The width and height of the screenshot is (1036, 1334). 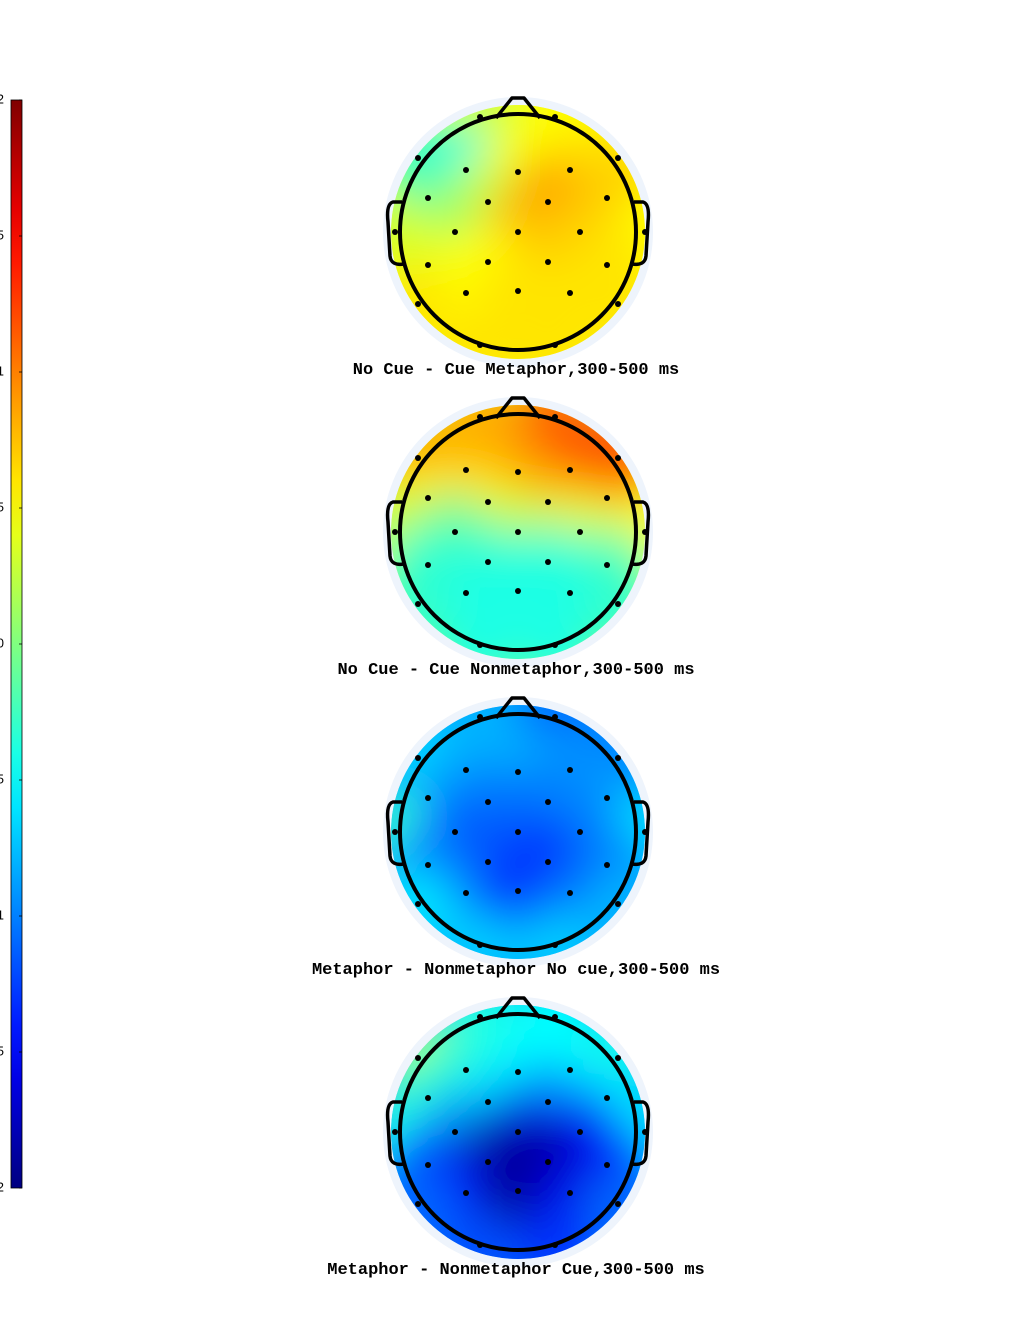 What do you see at coordinates (2, 642) in the screenshot?
I see `colorbar-tick-label: 0` at bounding box center [2, 642].